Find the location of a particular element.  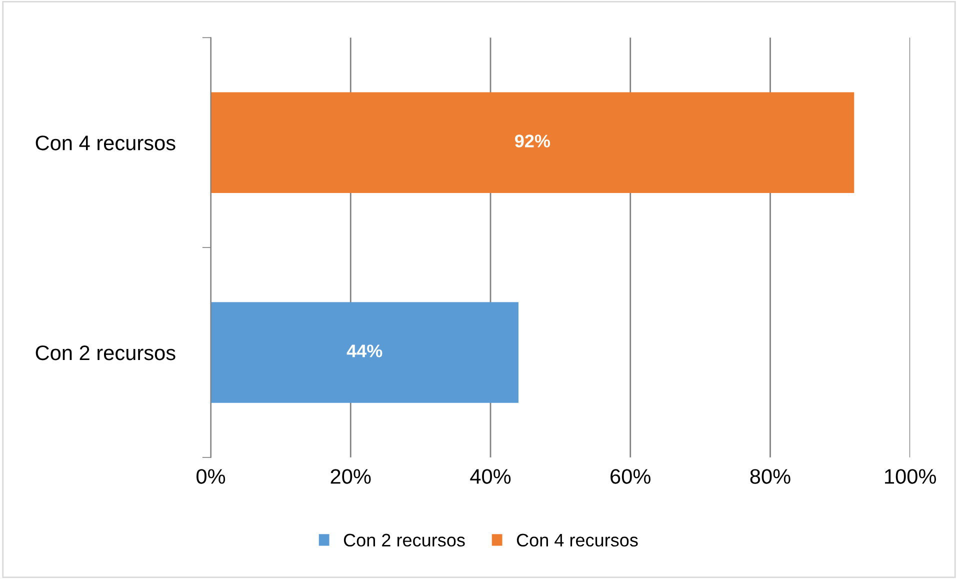

x-tick-label: 60% is located at coordinates (630, 476).